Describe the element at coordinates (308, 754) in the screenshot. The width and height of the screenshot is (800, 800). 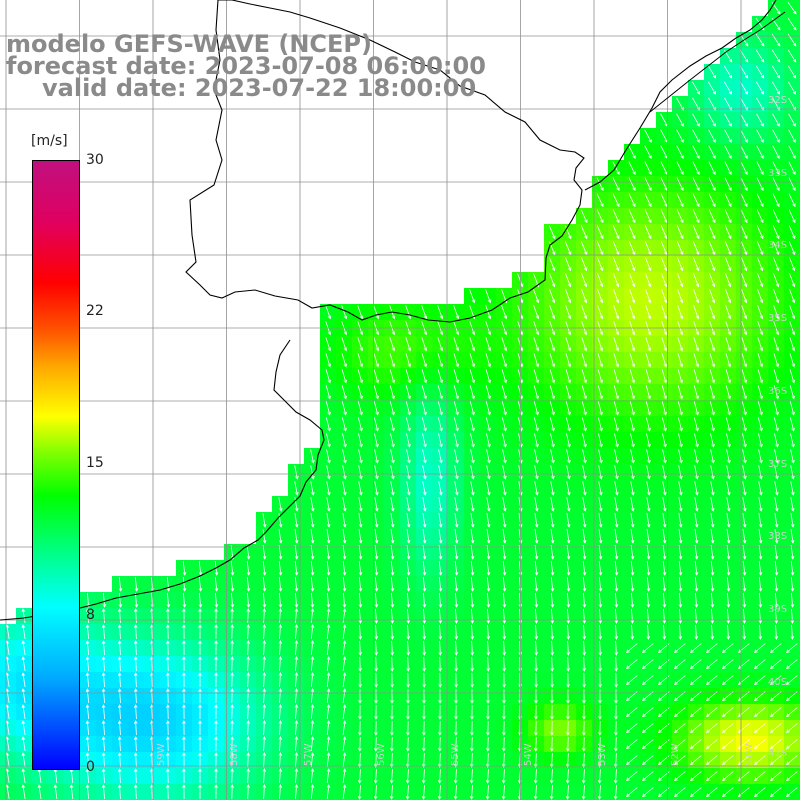
I see `lon-label: 57W` at that location.